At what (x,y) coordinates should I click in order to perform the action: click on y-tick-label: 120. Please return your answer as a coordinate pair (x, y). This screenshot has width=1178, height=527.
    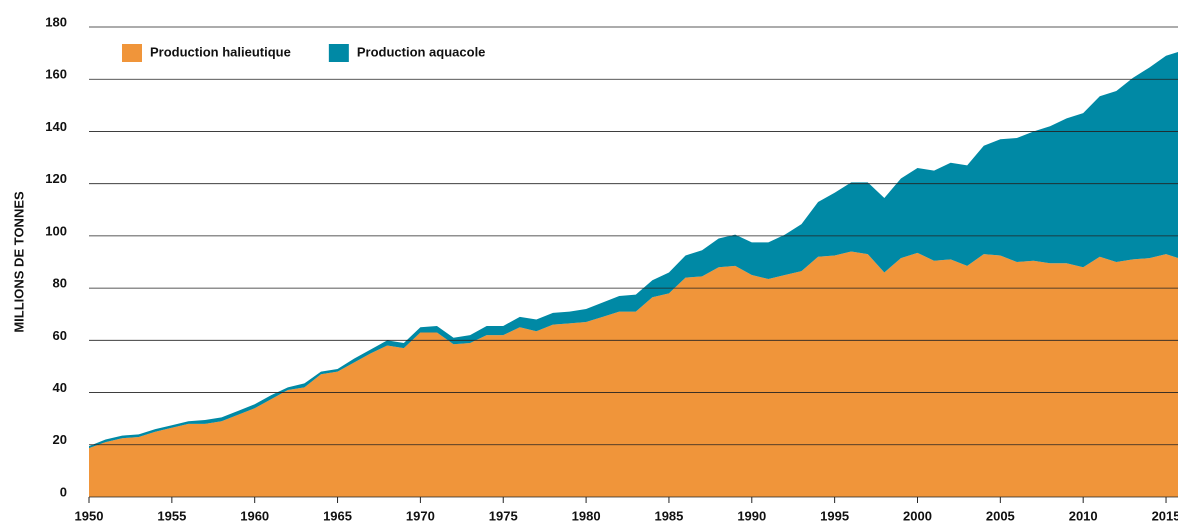
    Looking at the image, I should click on (56, 178).